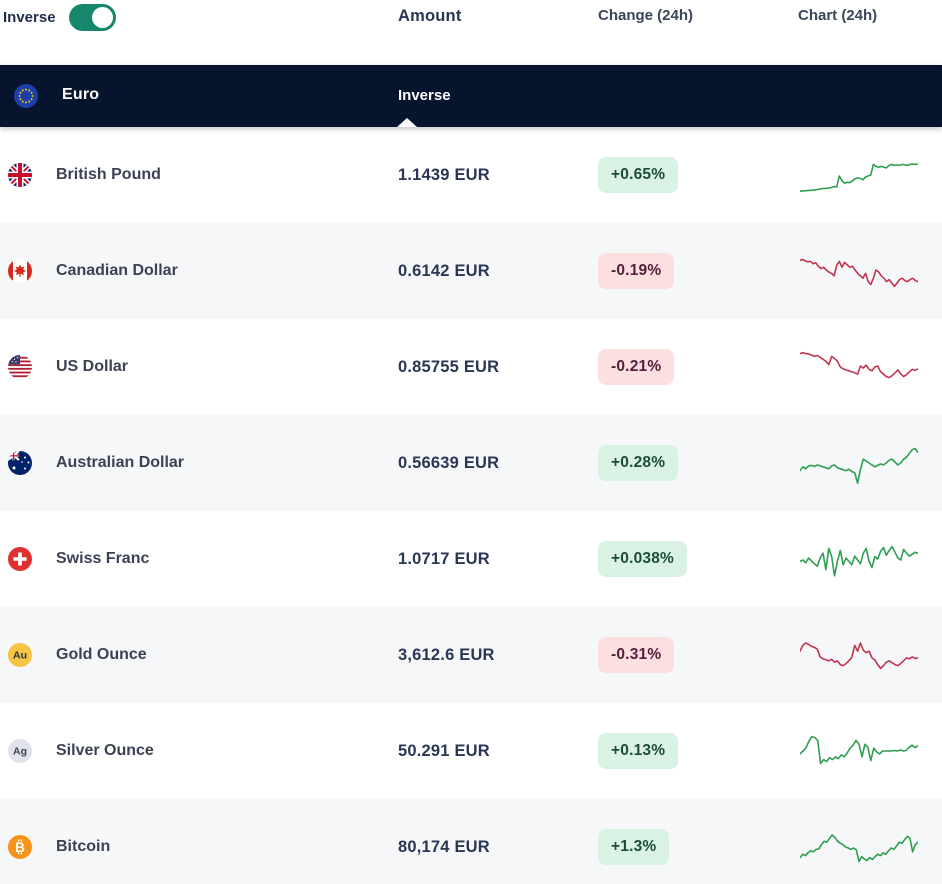  I want to click on inverse-toggle-switch, so click(92, 17).